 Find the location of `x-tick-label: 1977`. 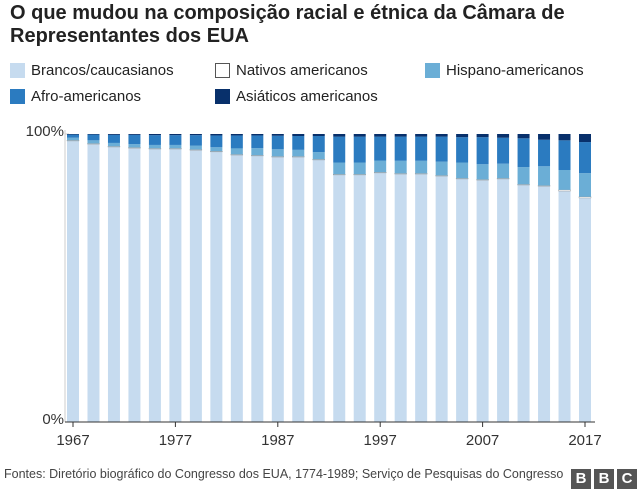

x-tick-label: 1977 is located at coordinates (175, 440).